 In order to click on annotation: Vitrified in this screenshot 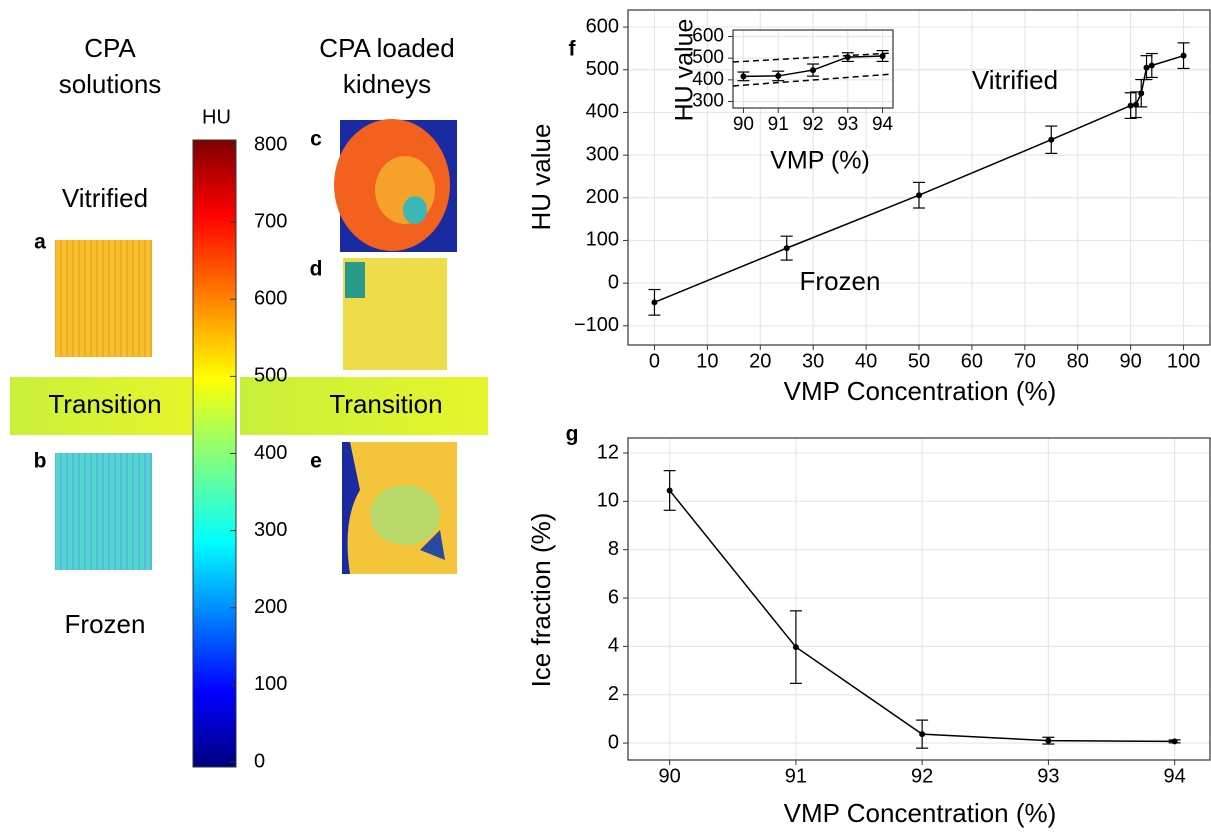, I will do `click(1015, 80)`.